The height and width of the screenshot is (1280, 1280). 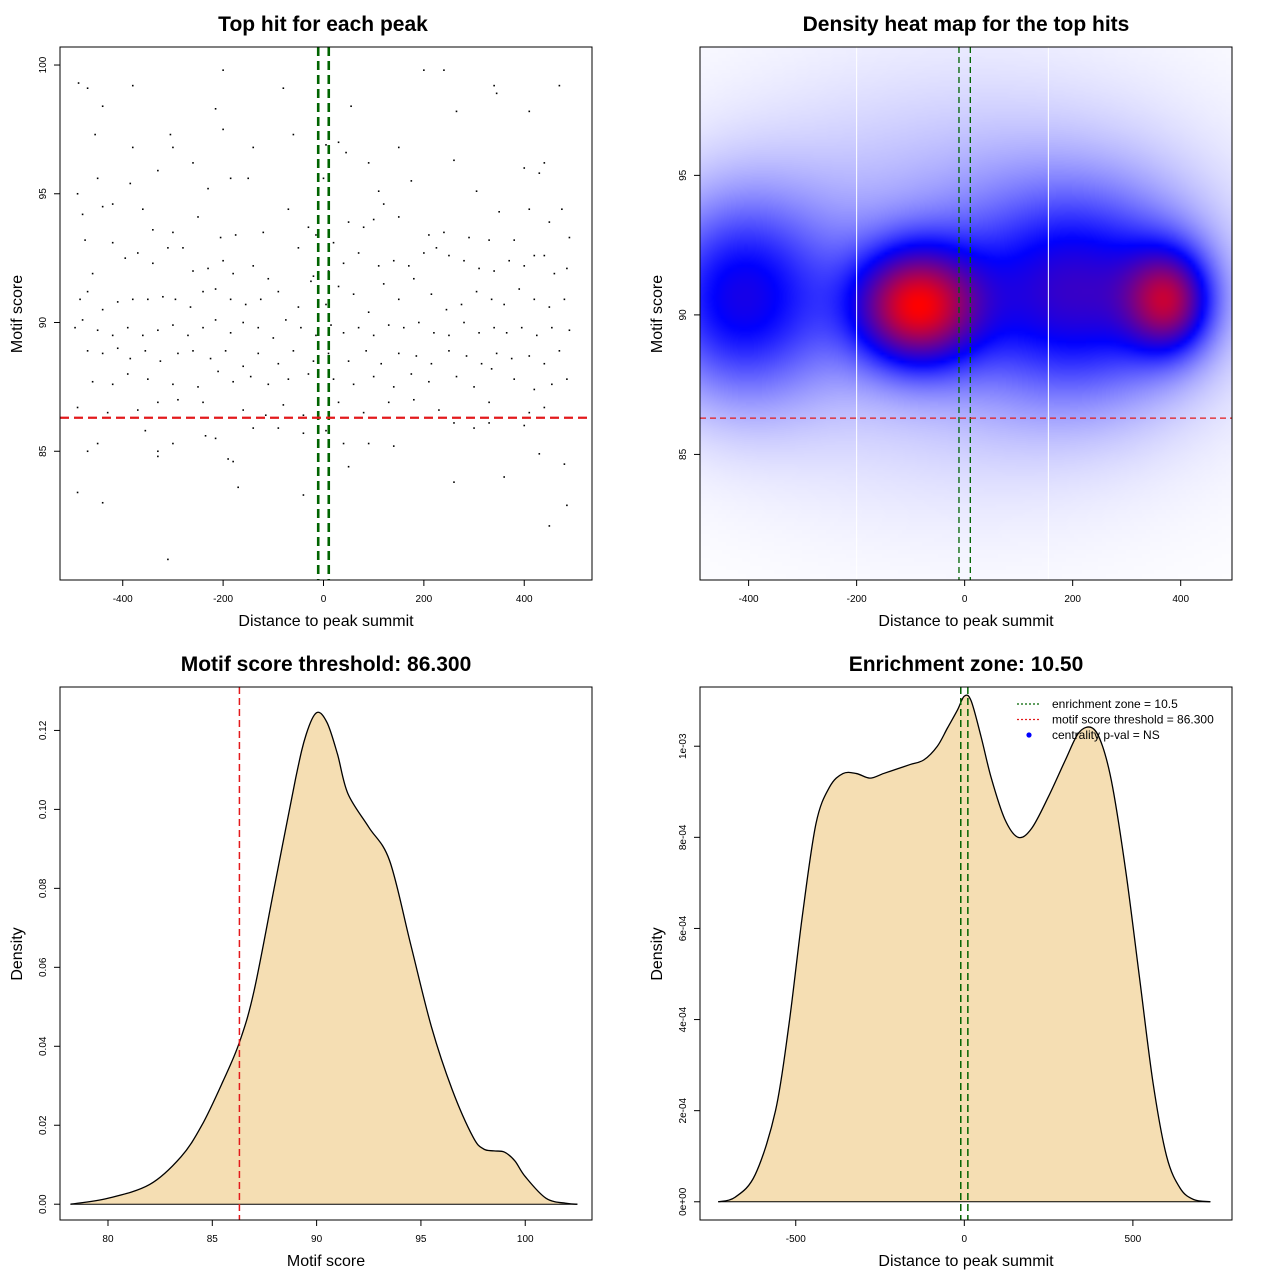 I want to click on scatter-title: Top hit for each peak, so click(x=323, y=24).